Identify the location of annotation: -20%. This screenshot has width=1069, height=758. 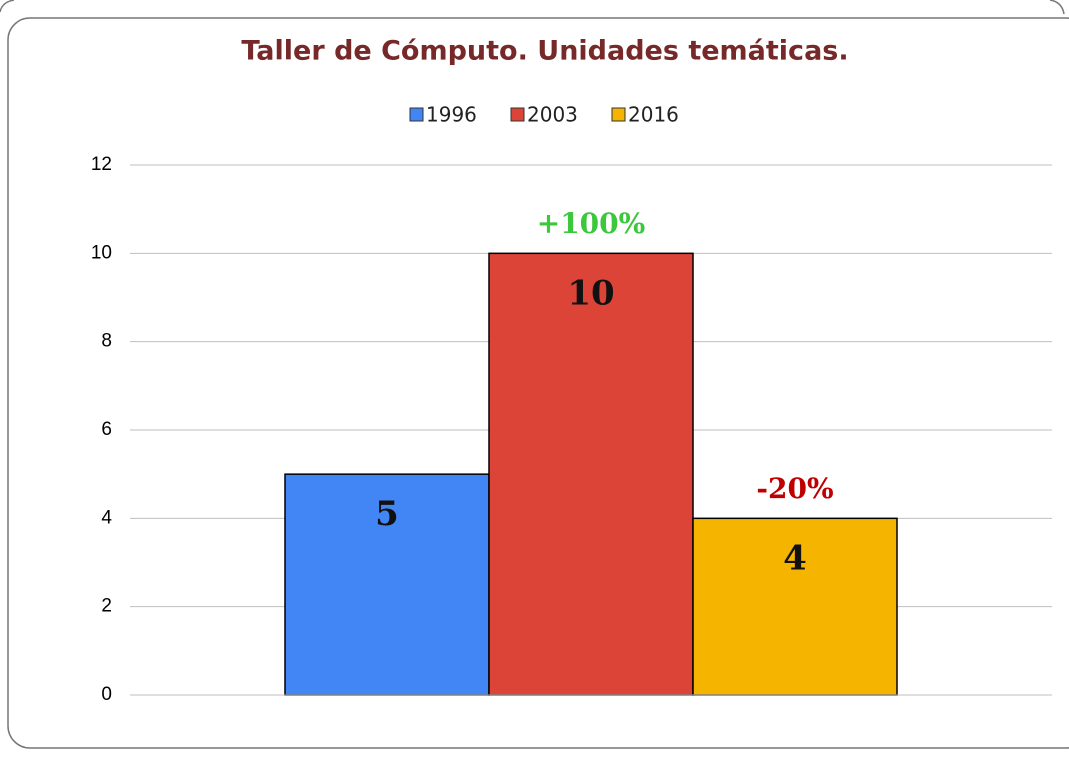
(794, 488).